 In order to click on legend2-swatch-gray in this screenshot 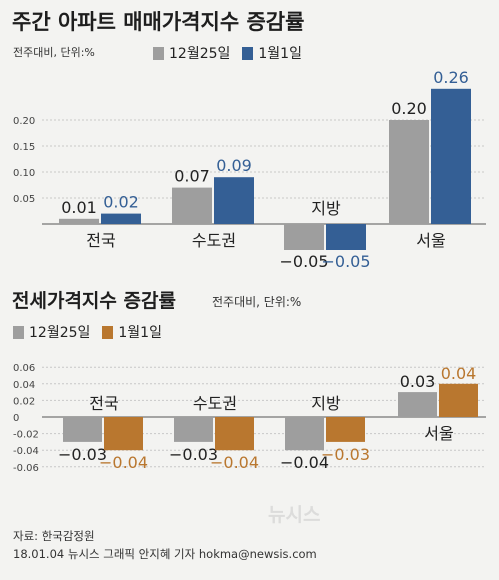, I will do `click(18, 332)`.